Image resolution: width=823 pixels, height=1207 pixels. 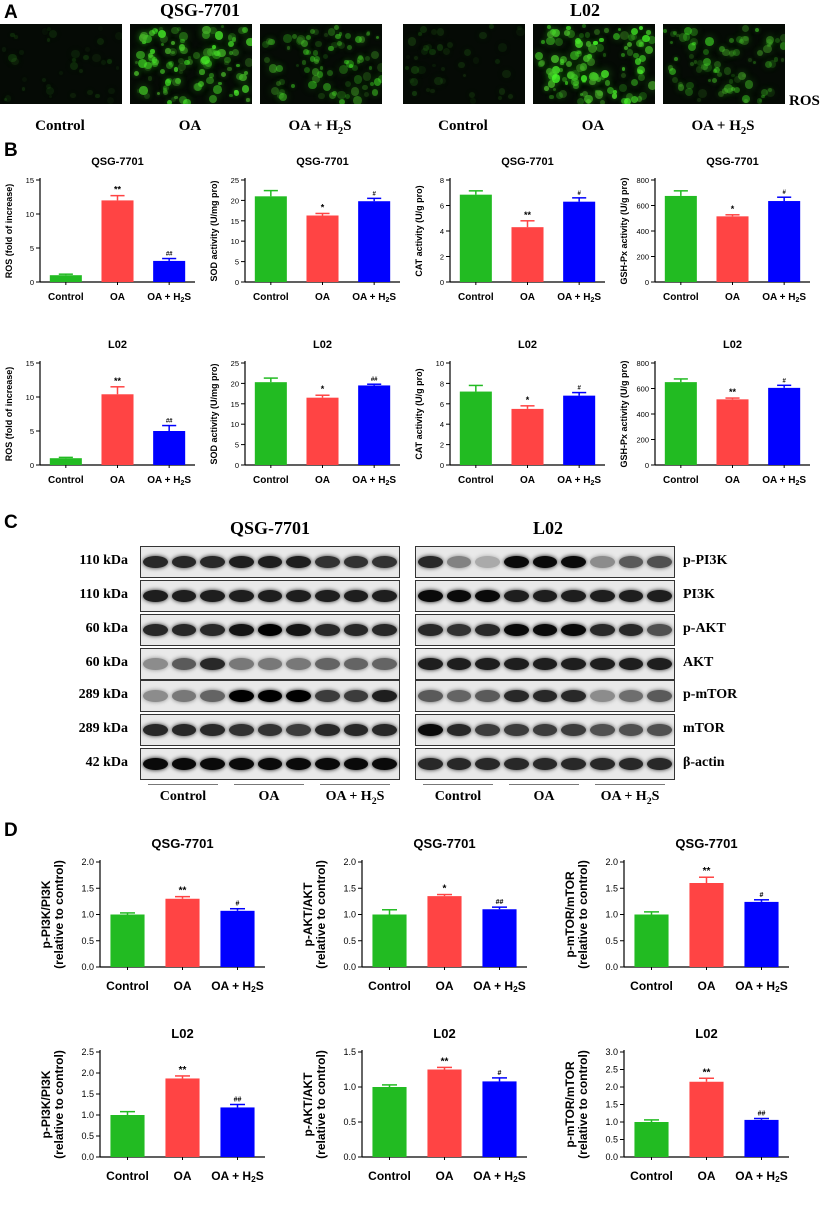 I want to click on significance-marker: **, so click(x=733, y=392).